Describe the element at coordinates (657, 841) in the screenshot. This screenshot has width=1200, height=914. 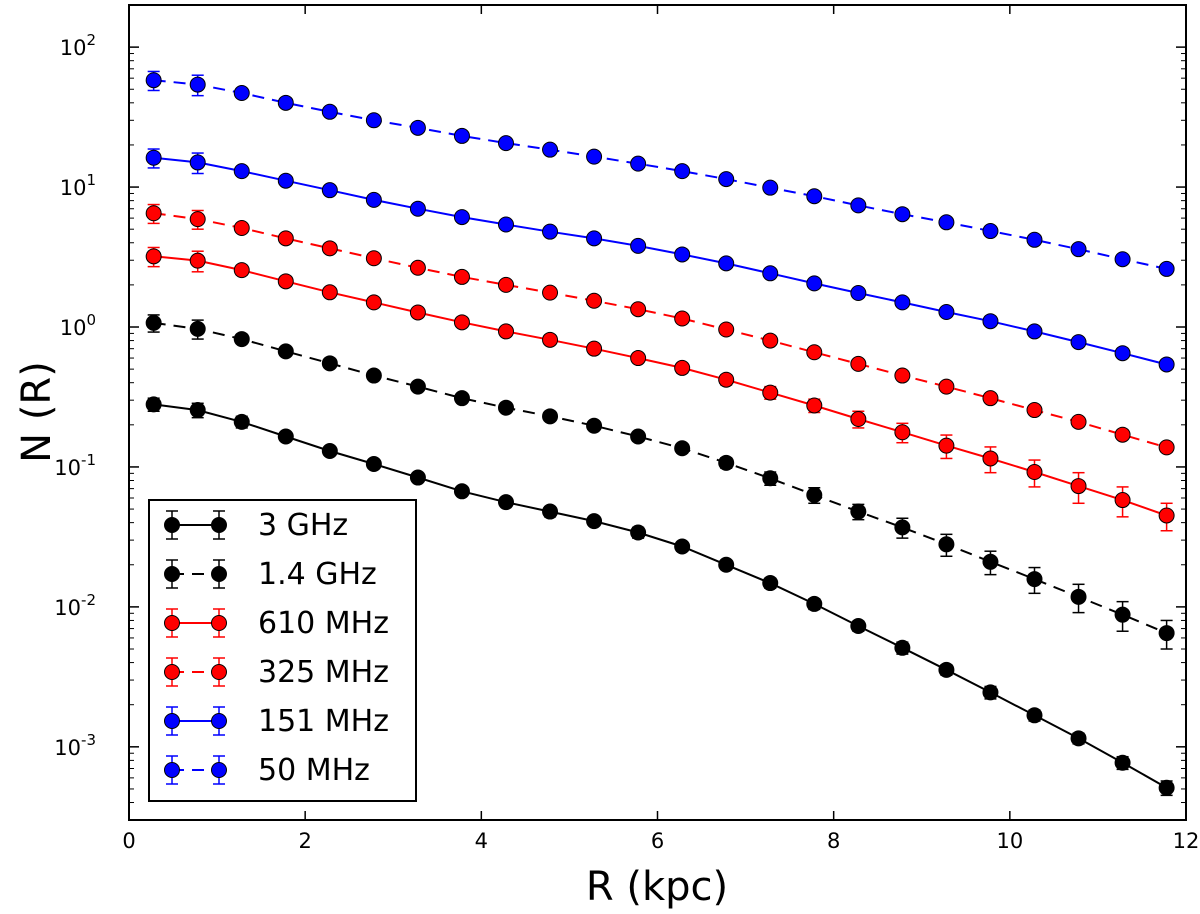
I see `x-tick-label: 6` at that location.